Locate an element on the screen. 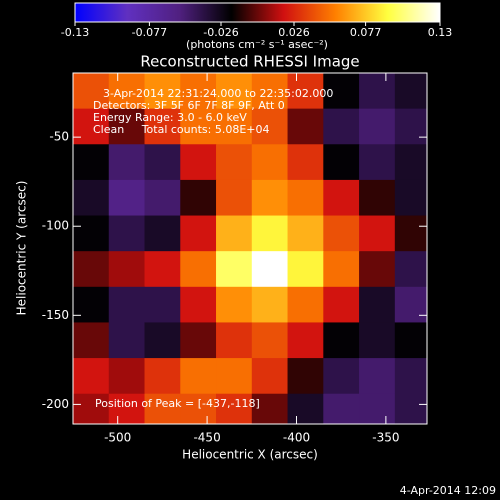 The height and width of the screenshot is (500, 500). x-tick-label: -350 is located at coordinates (385, 438).